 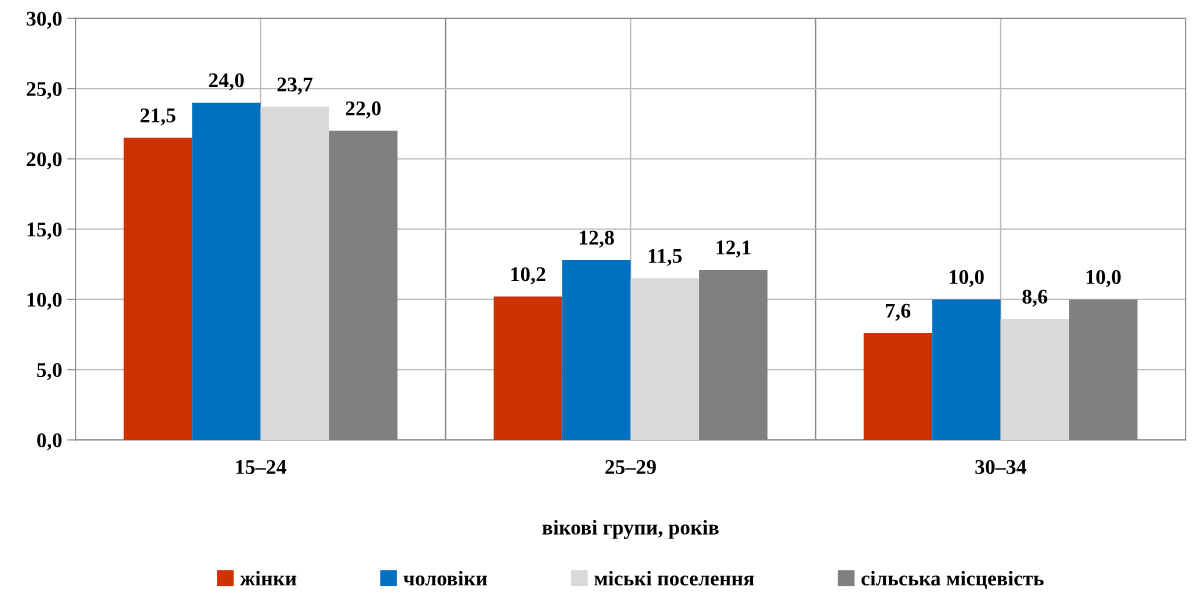 I want to click on data-label: 12,1, so click(x=733, y=249).